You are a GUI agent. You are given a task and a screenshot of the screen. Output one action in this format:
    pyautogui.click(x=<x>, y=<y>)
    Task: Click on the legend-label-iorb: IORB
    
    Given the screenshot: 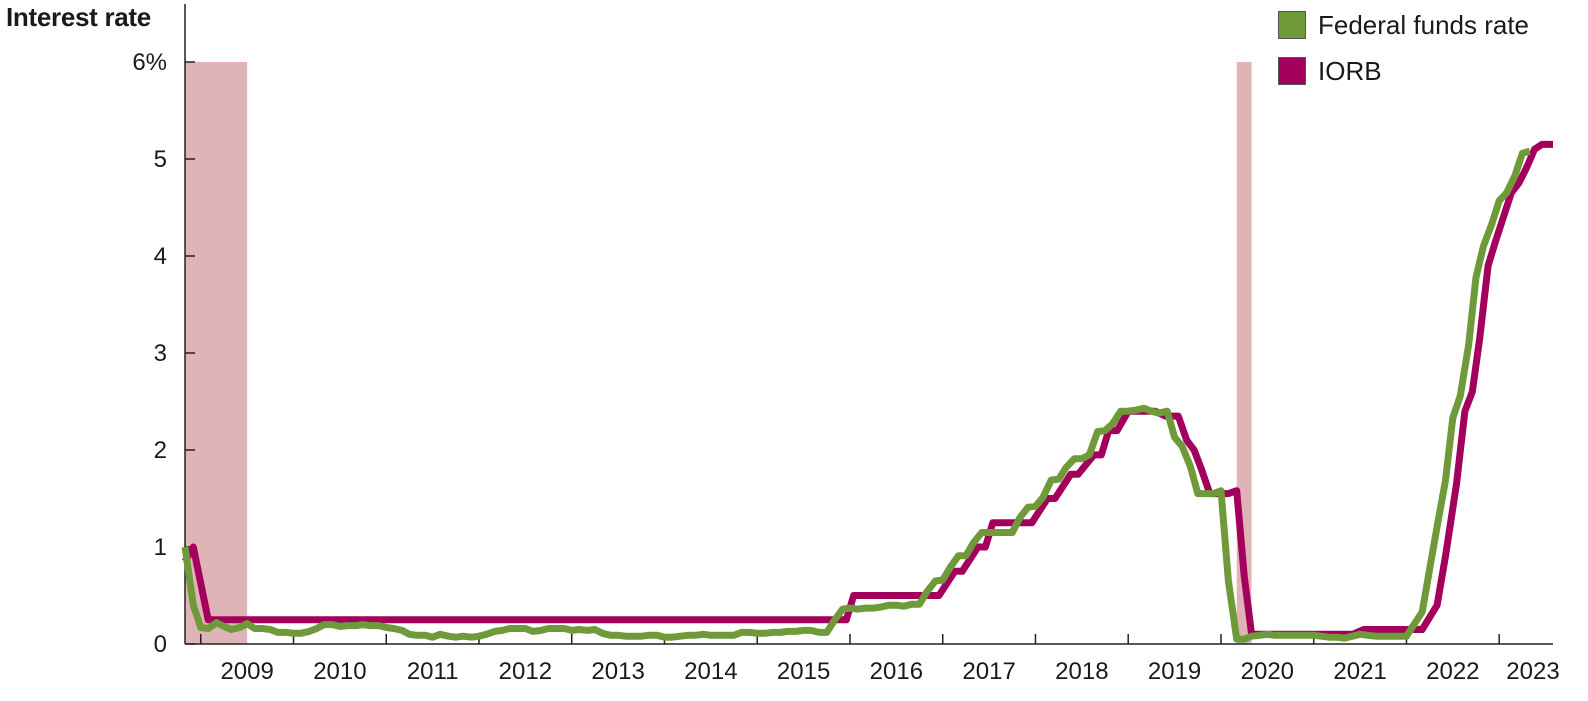 What is the action you would take?
    pyautogui.click(x=1350, y=70)
    